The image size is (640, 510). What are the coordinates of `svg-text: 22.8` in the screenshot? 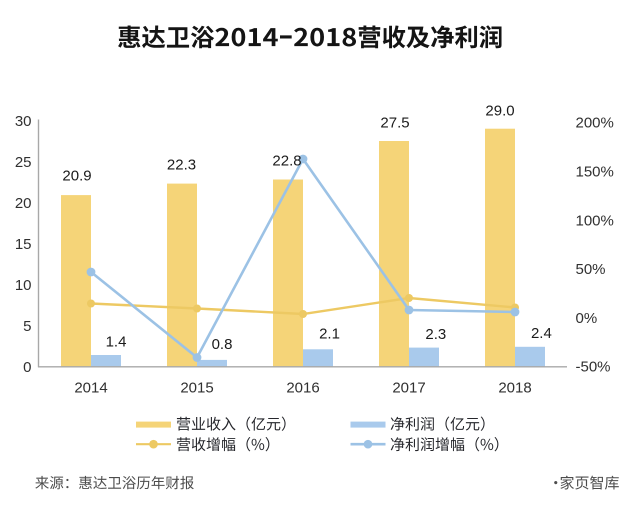 It's located at (286, 160).